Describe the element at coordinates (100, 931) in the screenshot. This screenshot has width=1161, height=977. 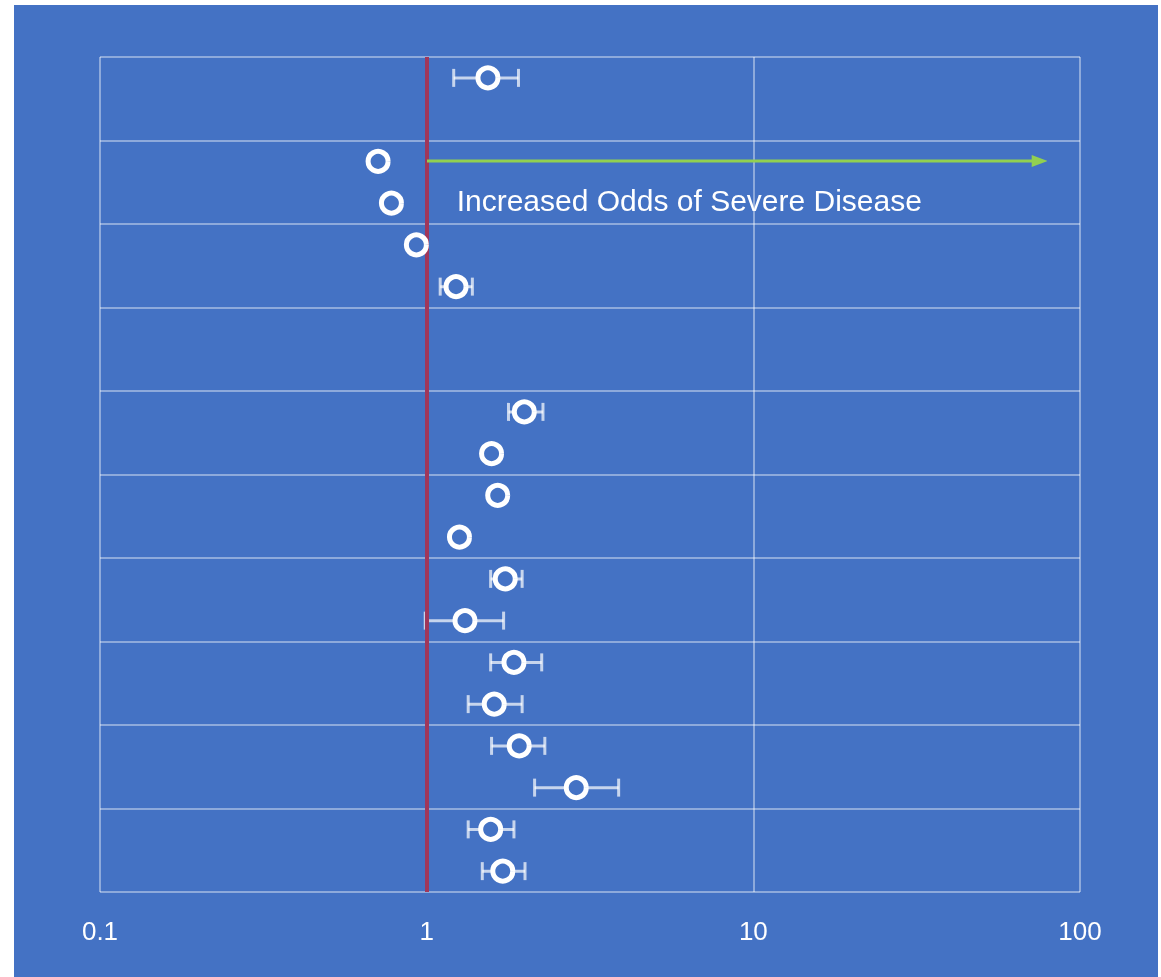
I see `x-tick-label: 0.1` at that location.